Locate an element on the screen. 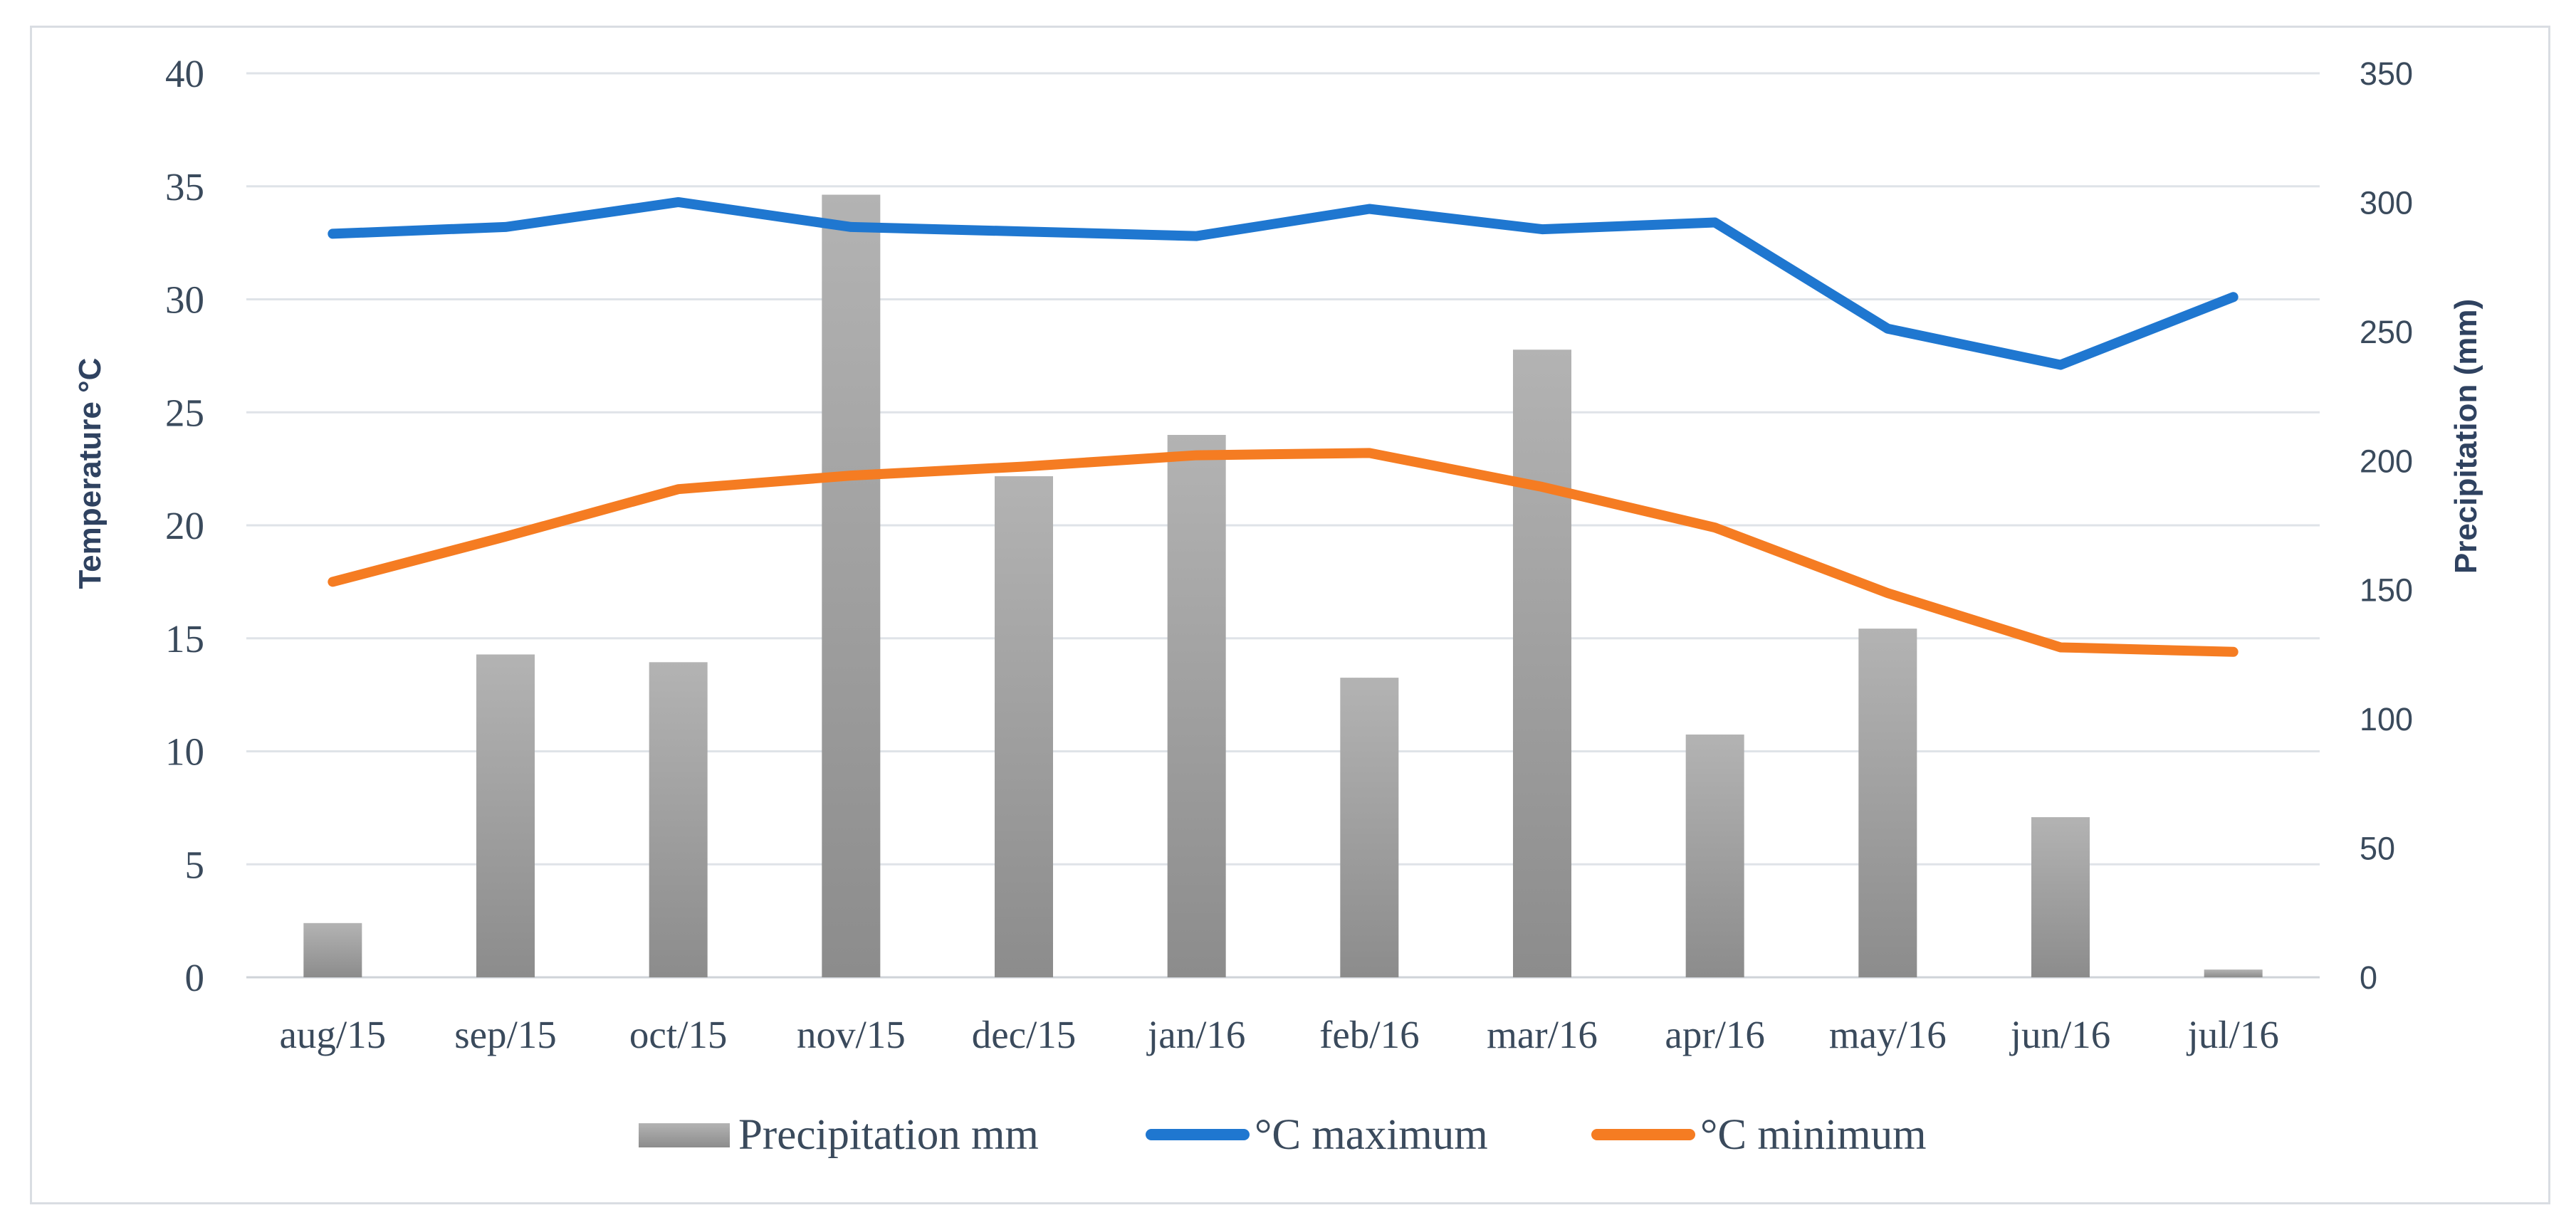 The height and width of the screenshot is (1230, 2576). x-tick-label: aug/15 is located at coordinates (332, 1034).